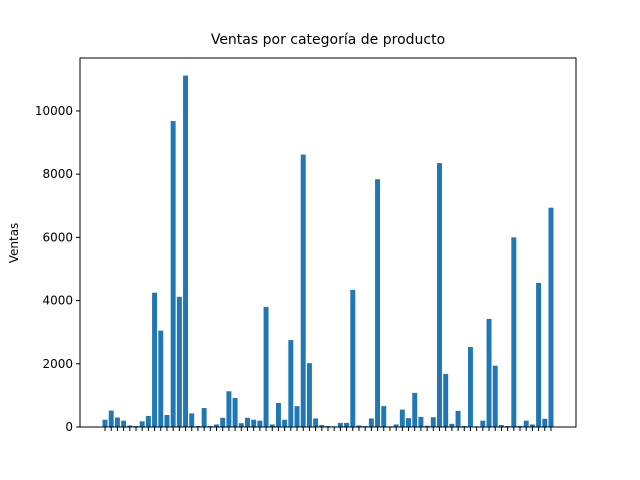 This screenshot has width=640, height=480. What do you see at coordinates (69, 427) in the screenshot?
I see `y-tick-label: 0` at bounding box center [69, 427].